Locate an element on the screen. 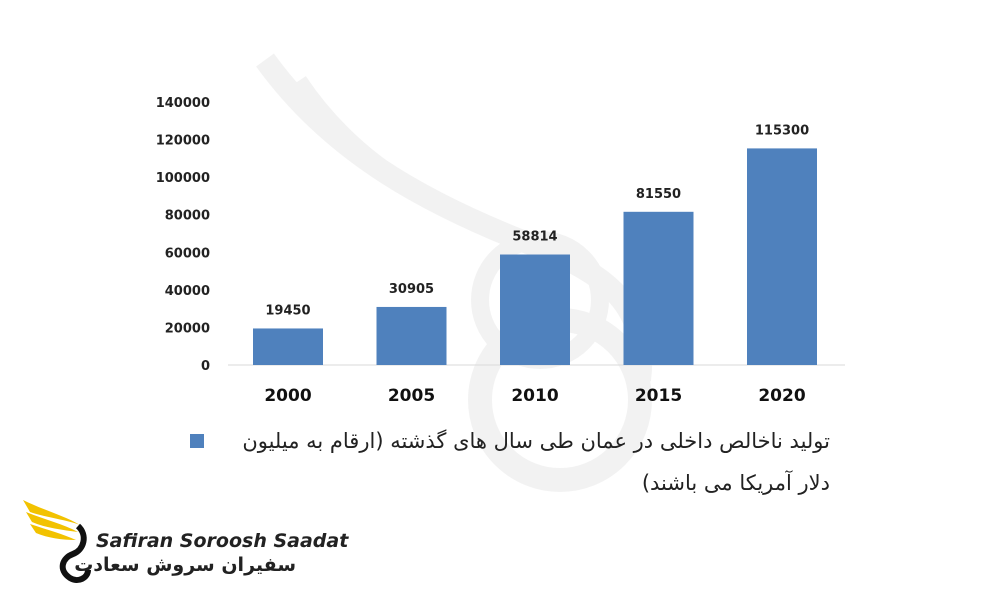 Image resolution: width=1000 pixels, height=600 pixels. x-tick-label: 2010 is located at coordinates (534, 396).